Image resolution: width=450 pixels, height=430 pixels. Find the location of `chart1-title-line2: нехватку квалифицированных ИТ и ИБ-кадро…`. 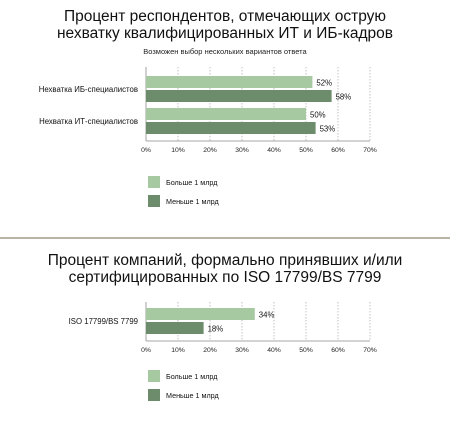

chart1-title-line2: нехватку квалифицированных ИТ и ИБ-кадро… is located at coordinates (224, 33).